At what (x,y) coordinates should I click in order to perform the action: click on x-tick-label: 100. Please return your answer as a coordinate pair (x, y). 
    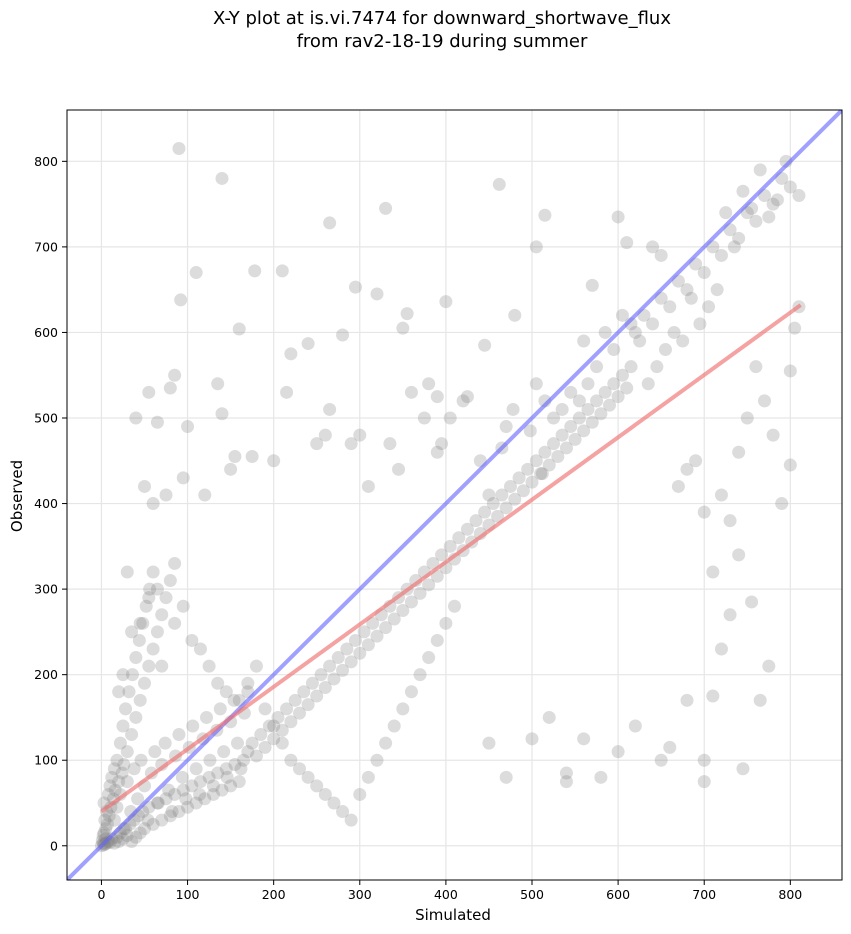
    Looking at the image, I should click on (188, 894).